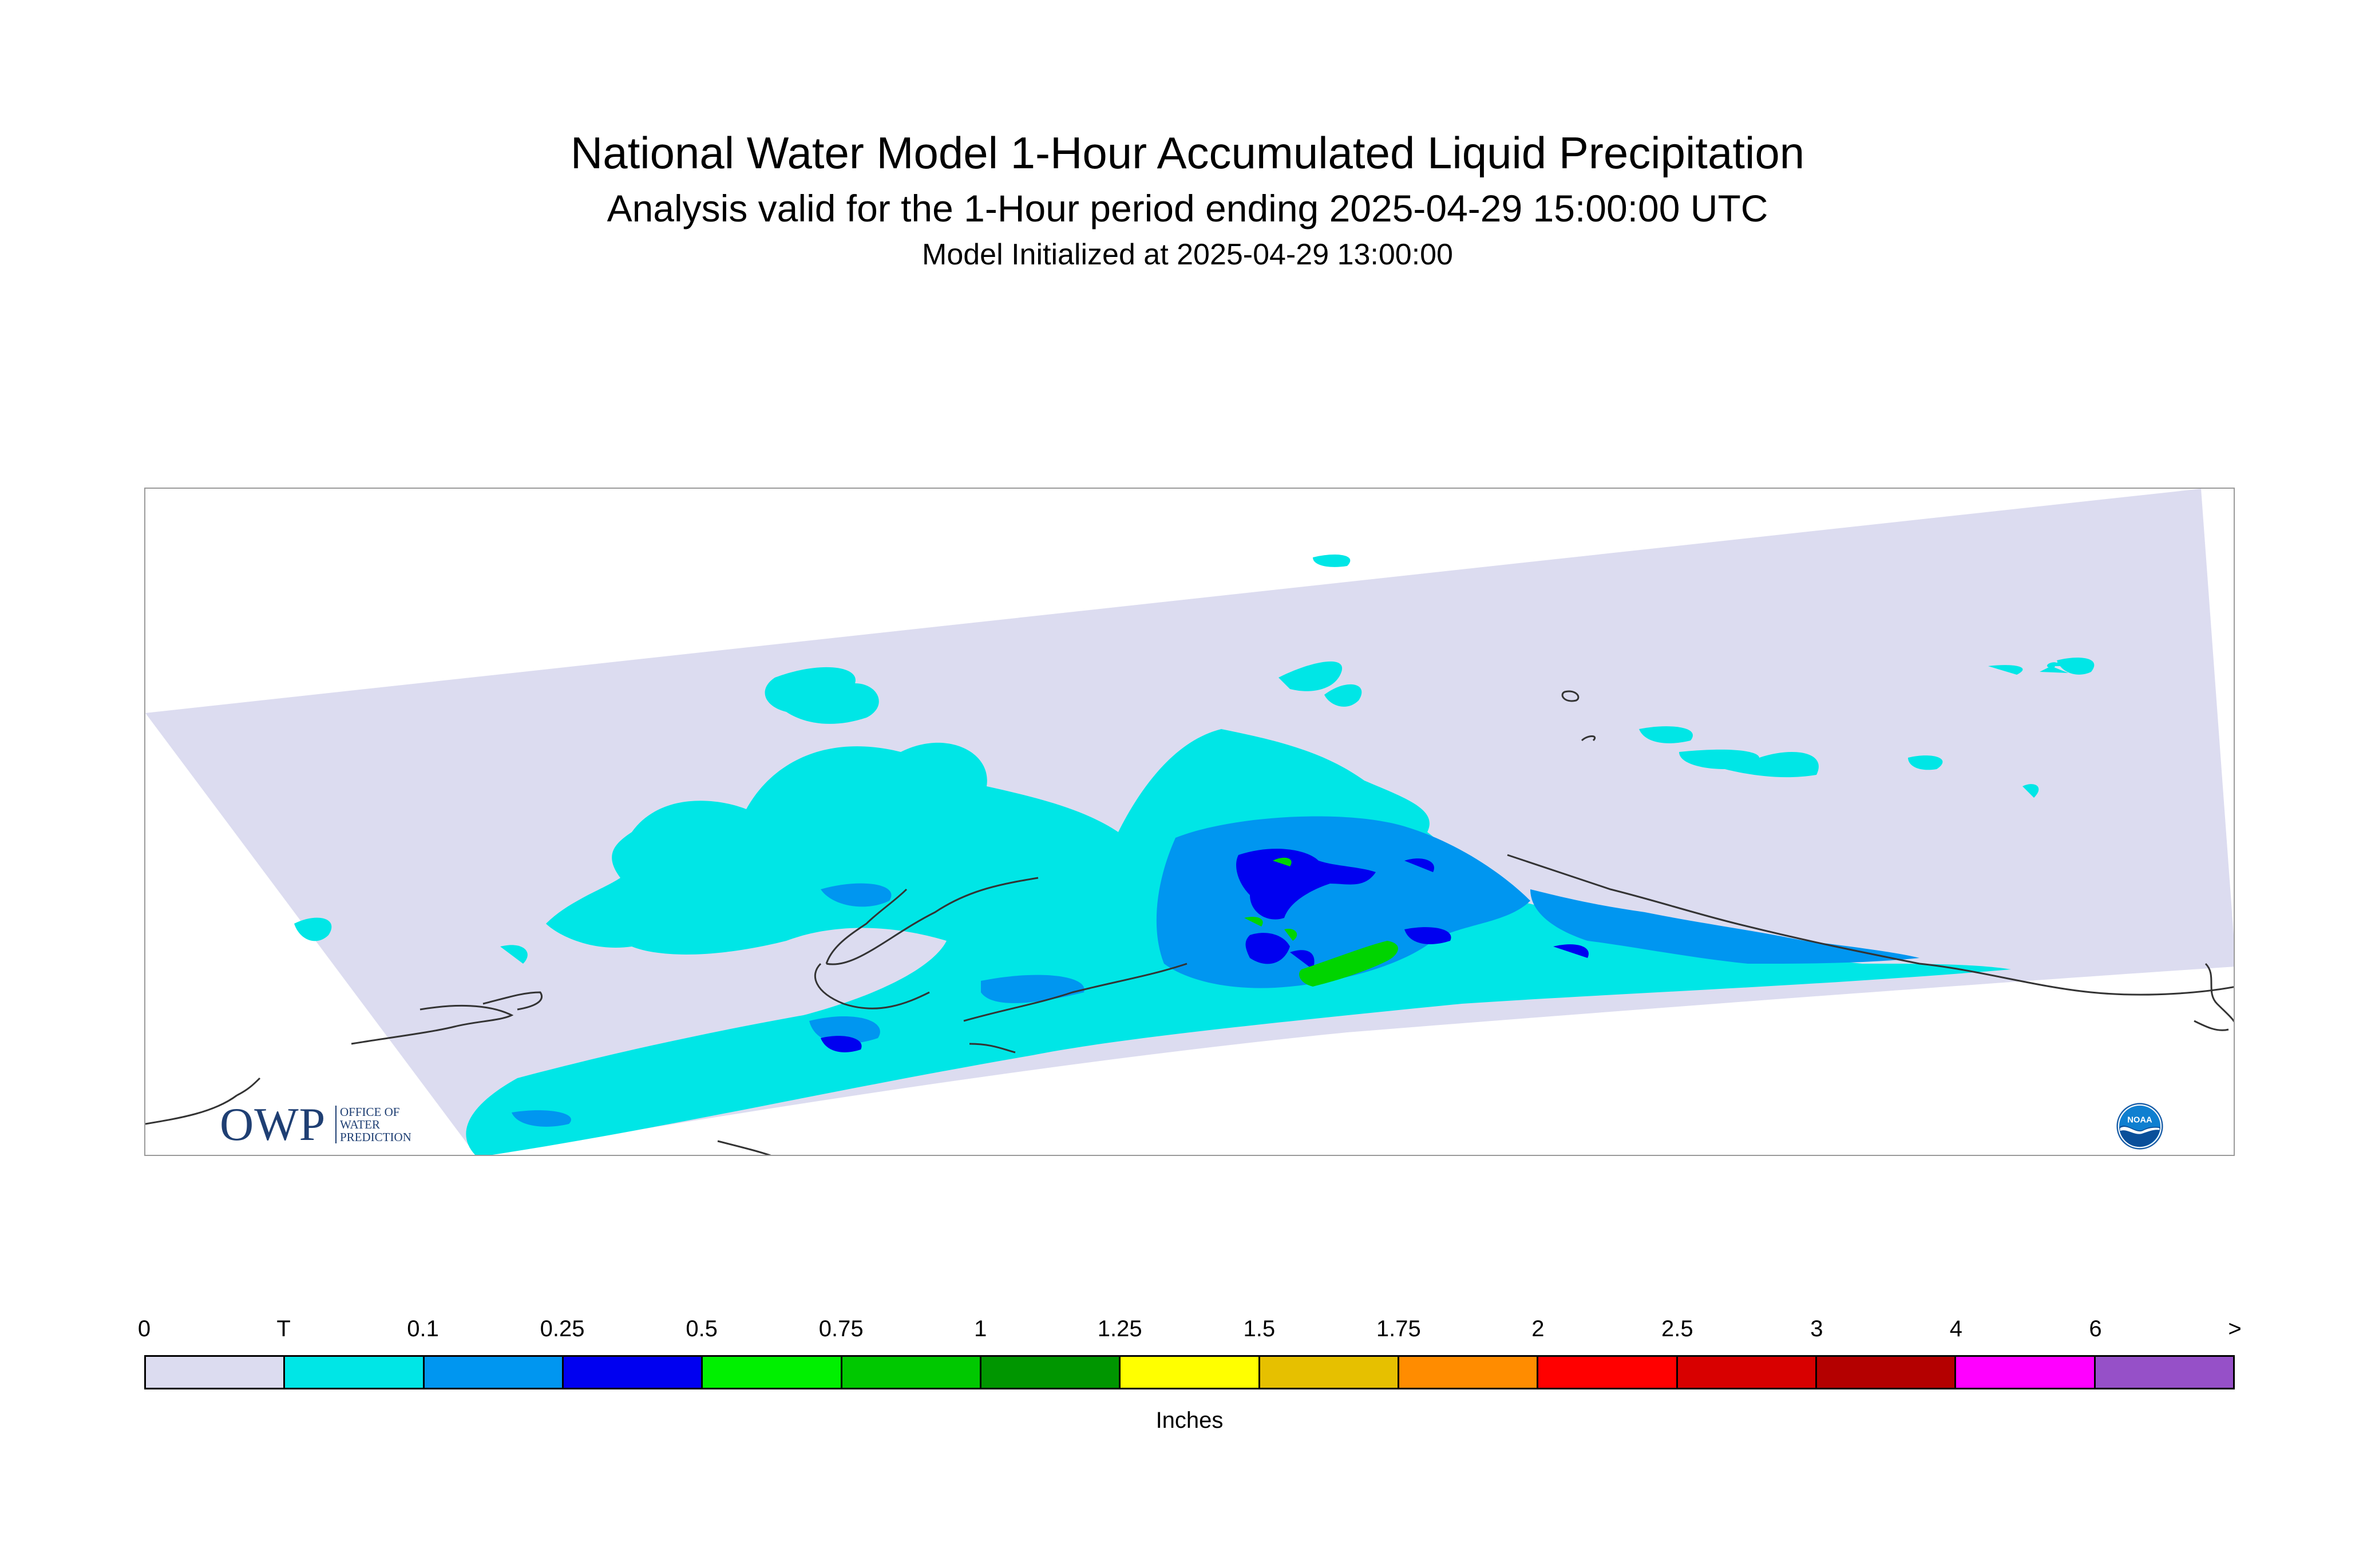 Image resolution: width=2375 pixels, height=1568 pixels. What do you see at coordinates (1399, 1328) in the screenshot?
I see `legend-tick-label: 1.75` at bounding box center [1399, 1328].